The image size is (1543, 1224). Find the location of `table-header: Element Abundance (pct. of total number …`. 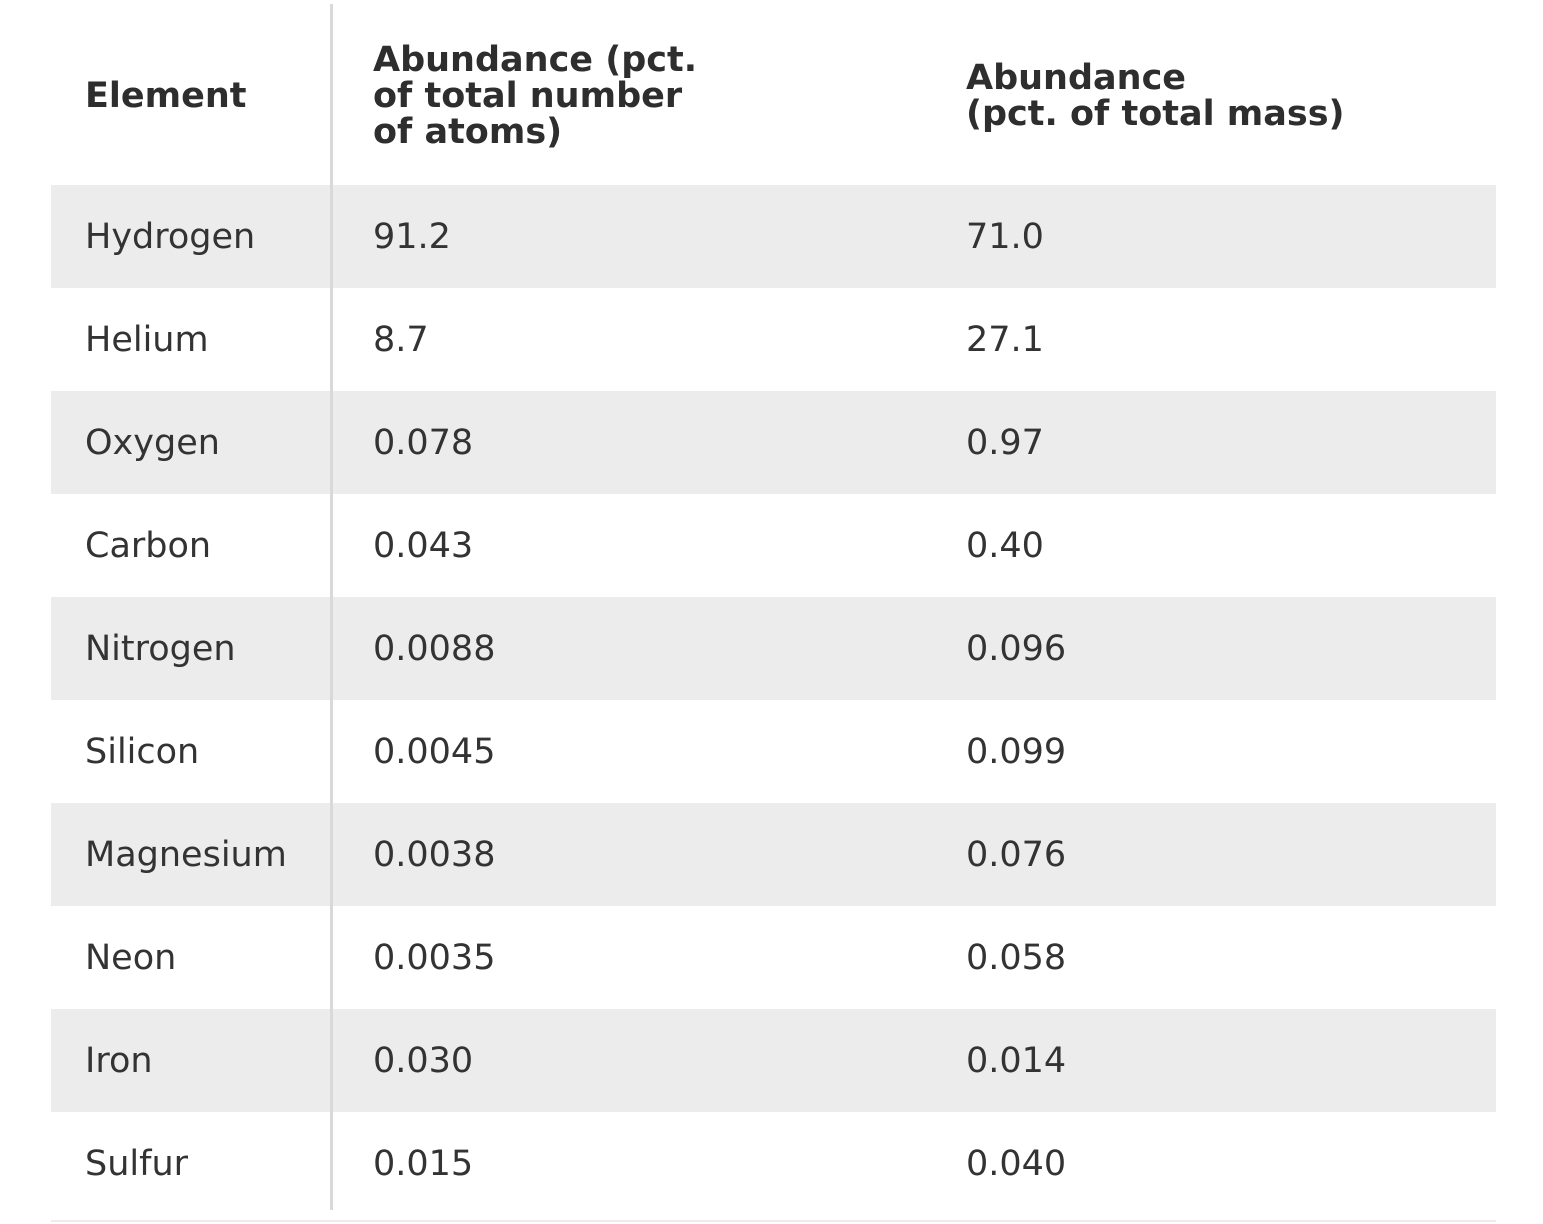

table-header: Element Abundance (pct. of total number … is located at coordinates (773, 92).